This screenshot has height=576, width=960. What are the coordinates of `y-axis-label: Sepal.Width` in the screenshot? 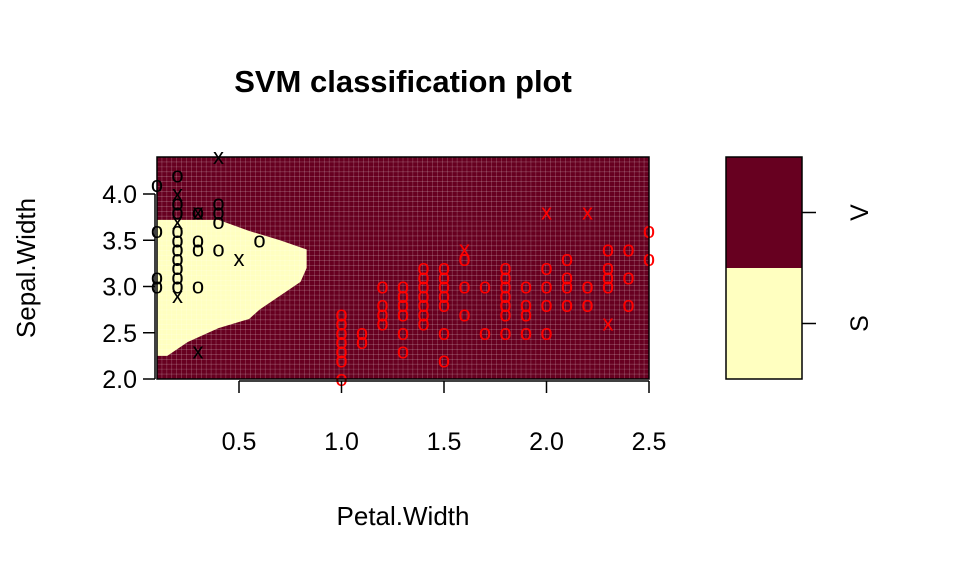 It's located at (26, 268).